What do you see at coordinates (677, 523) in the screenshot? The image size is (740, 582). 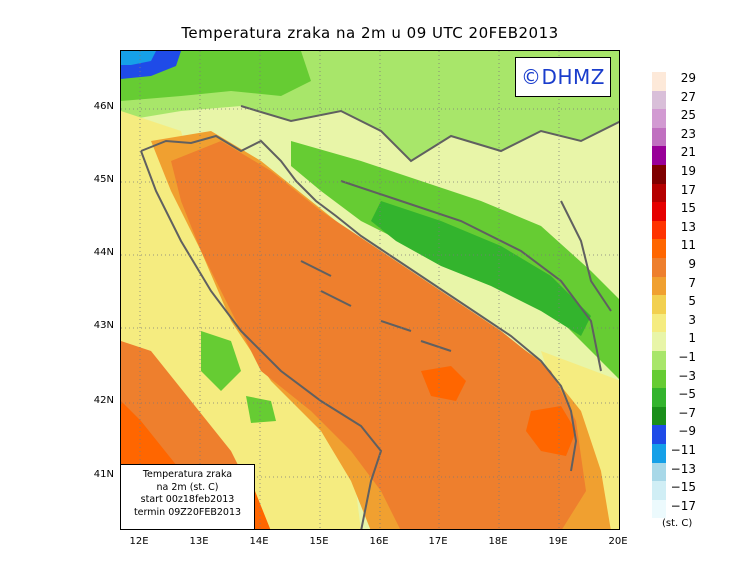 I see `legend-unit: (st. C)` at bounding box center [677, 523].